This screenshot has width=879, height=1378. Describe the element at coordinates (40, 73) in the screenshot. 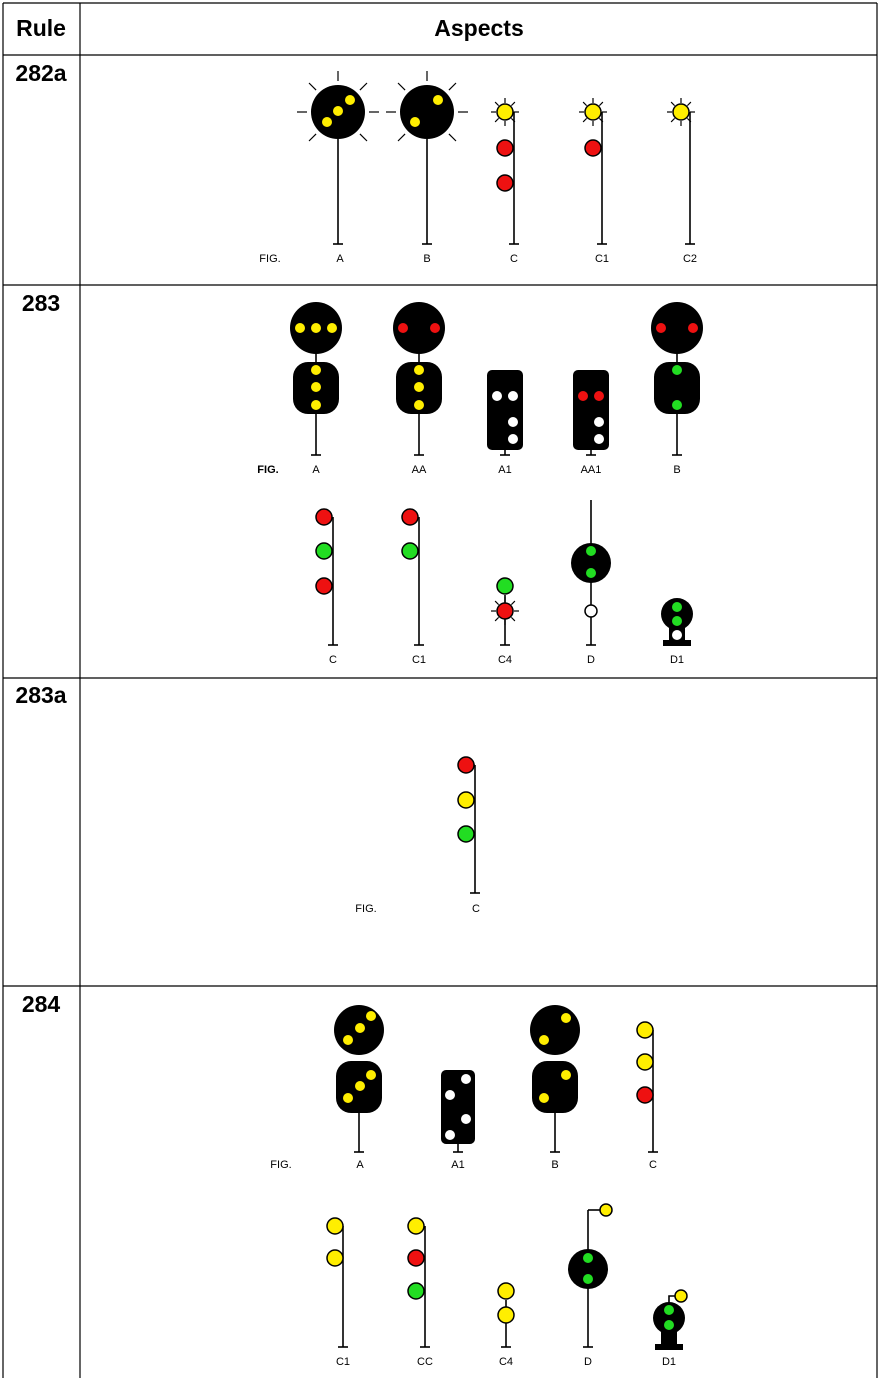

I see `rule-number: 282a` at that location.